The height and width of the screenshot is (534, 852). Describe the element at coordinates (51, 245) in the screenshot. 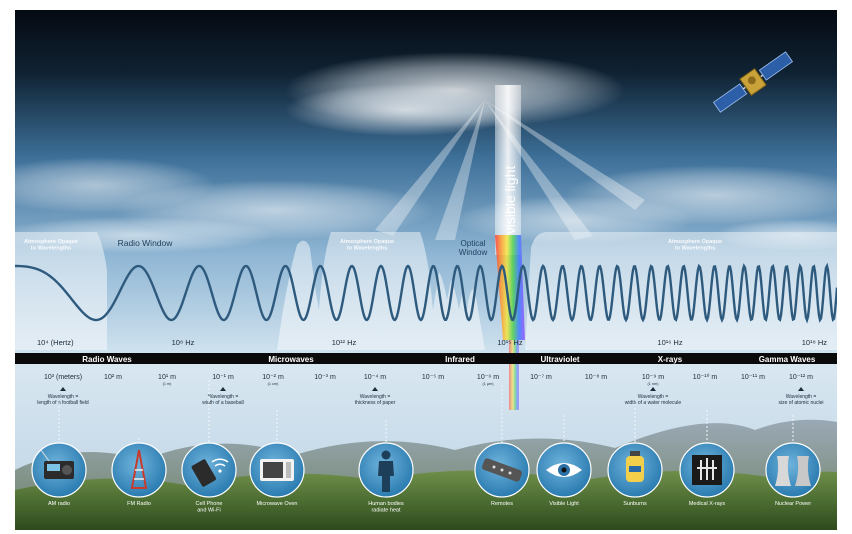

I see `opaque-label-left: Atmosphere Opaque to Wavelengths` at that location.